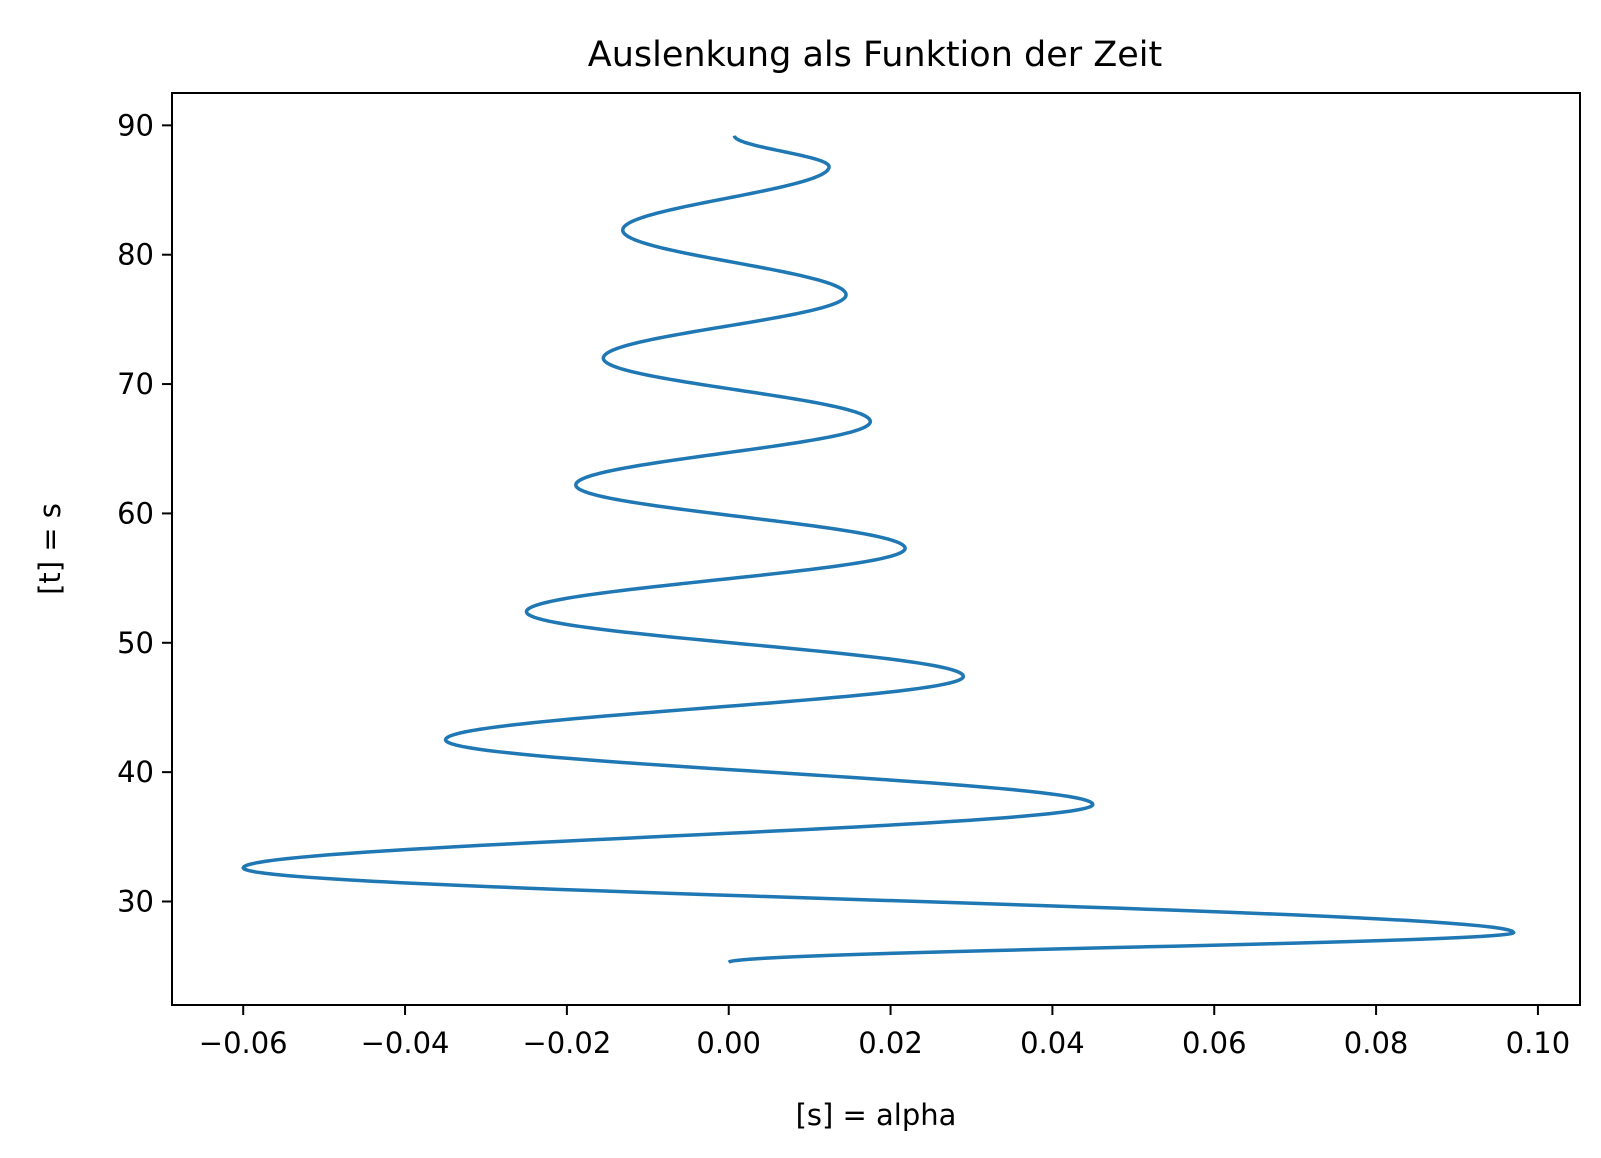 The width and height of the screenshot is (1601, 1158). What do you see at coordinates (1538, 1043) in the screenshot?
I see `x-tick-label: 0.10` at bounding box center [1538, 1043].